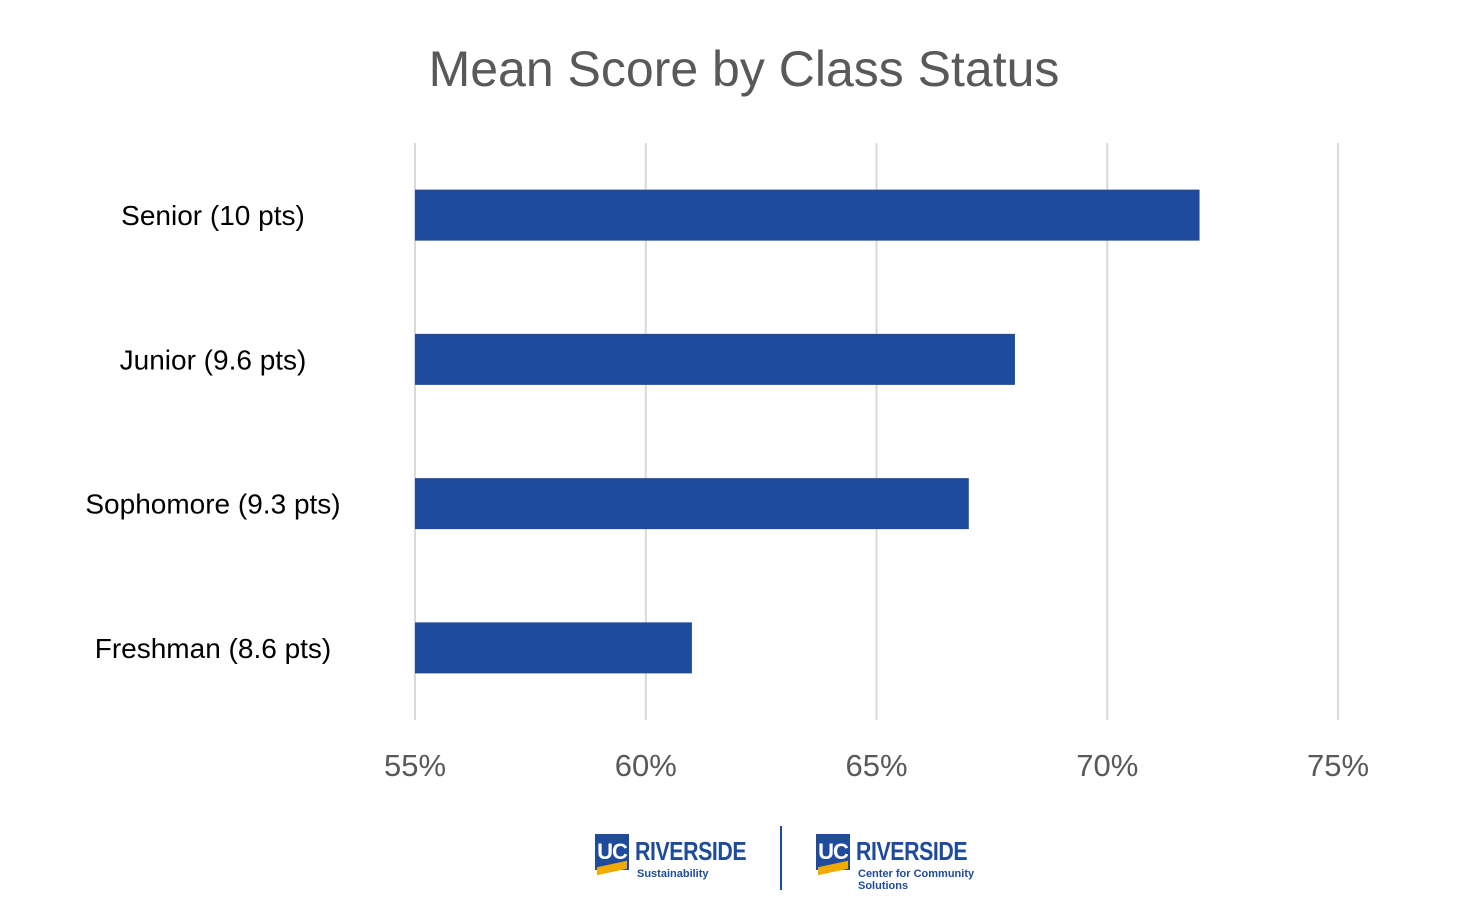 Image resolution: width=1464 pixels, height=922 pixels. I want to click on x-tick-labels: 55% 60% 65% 70% 75%, so click(876, 765).